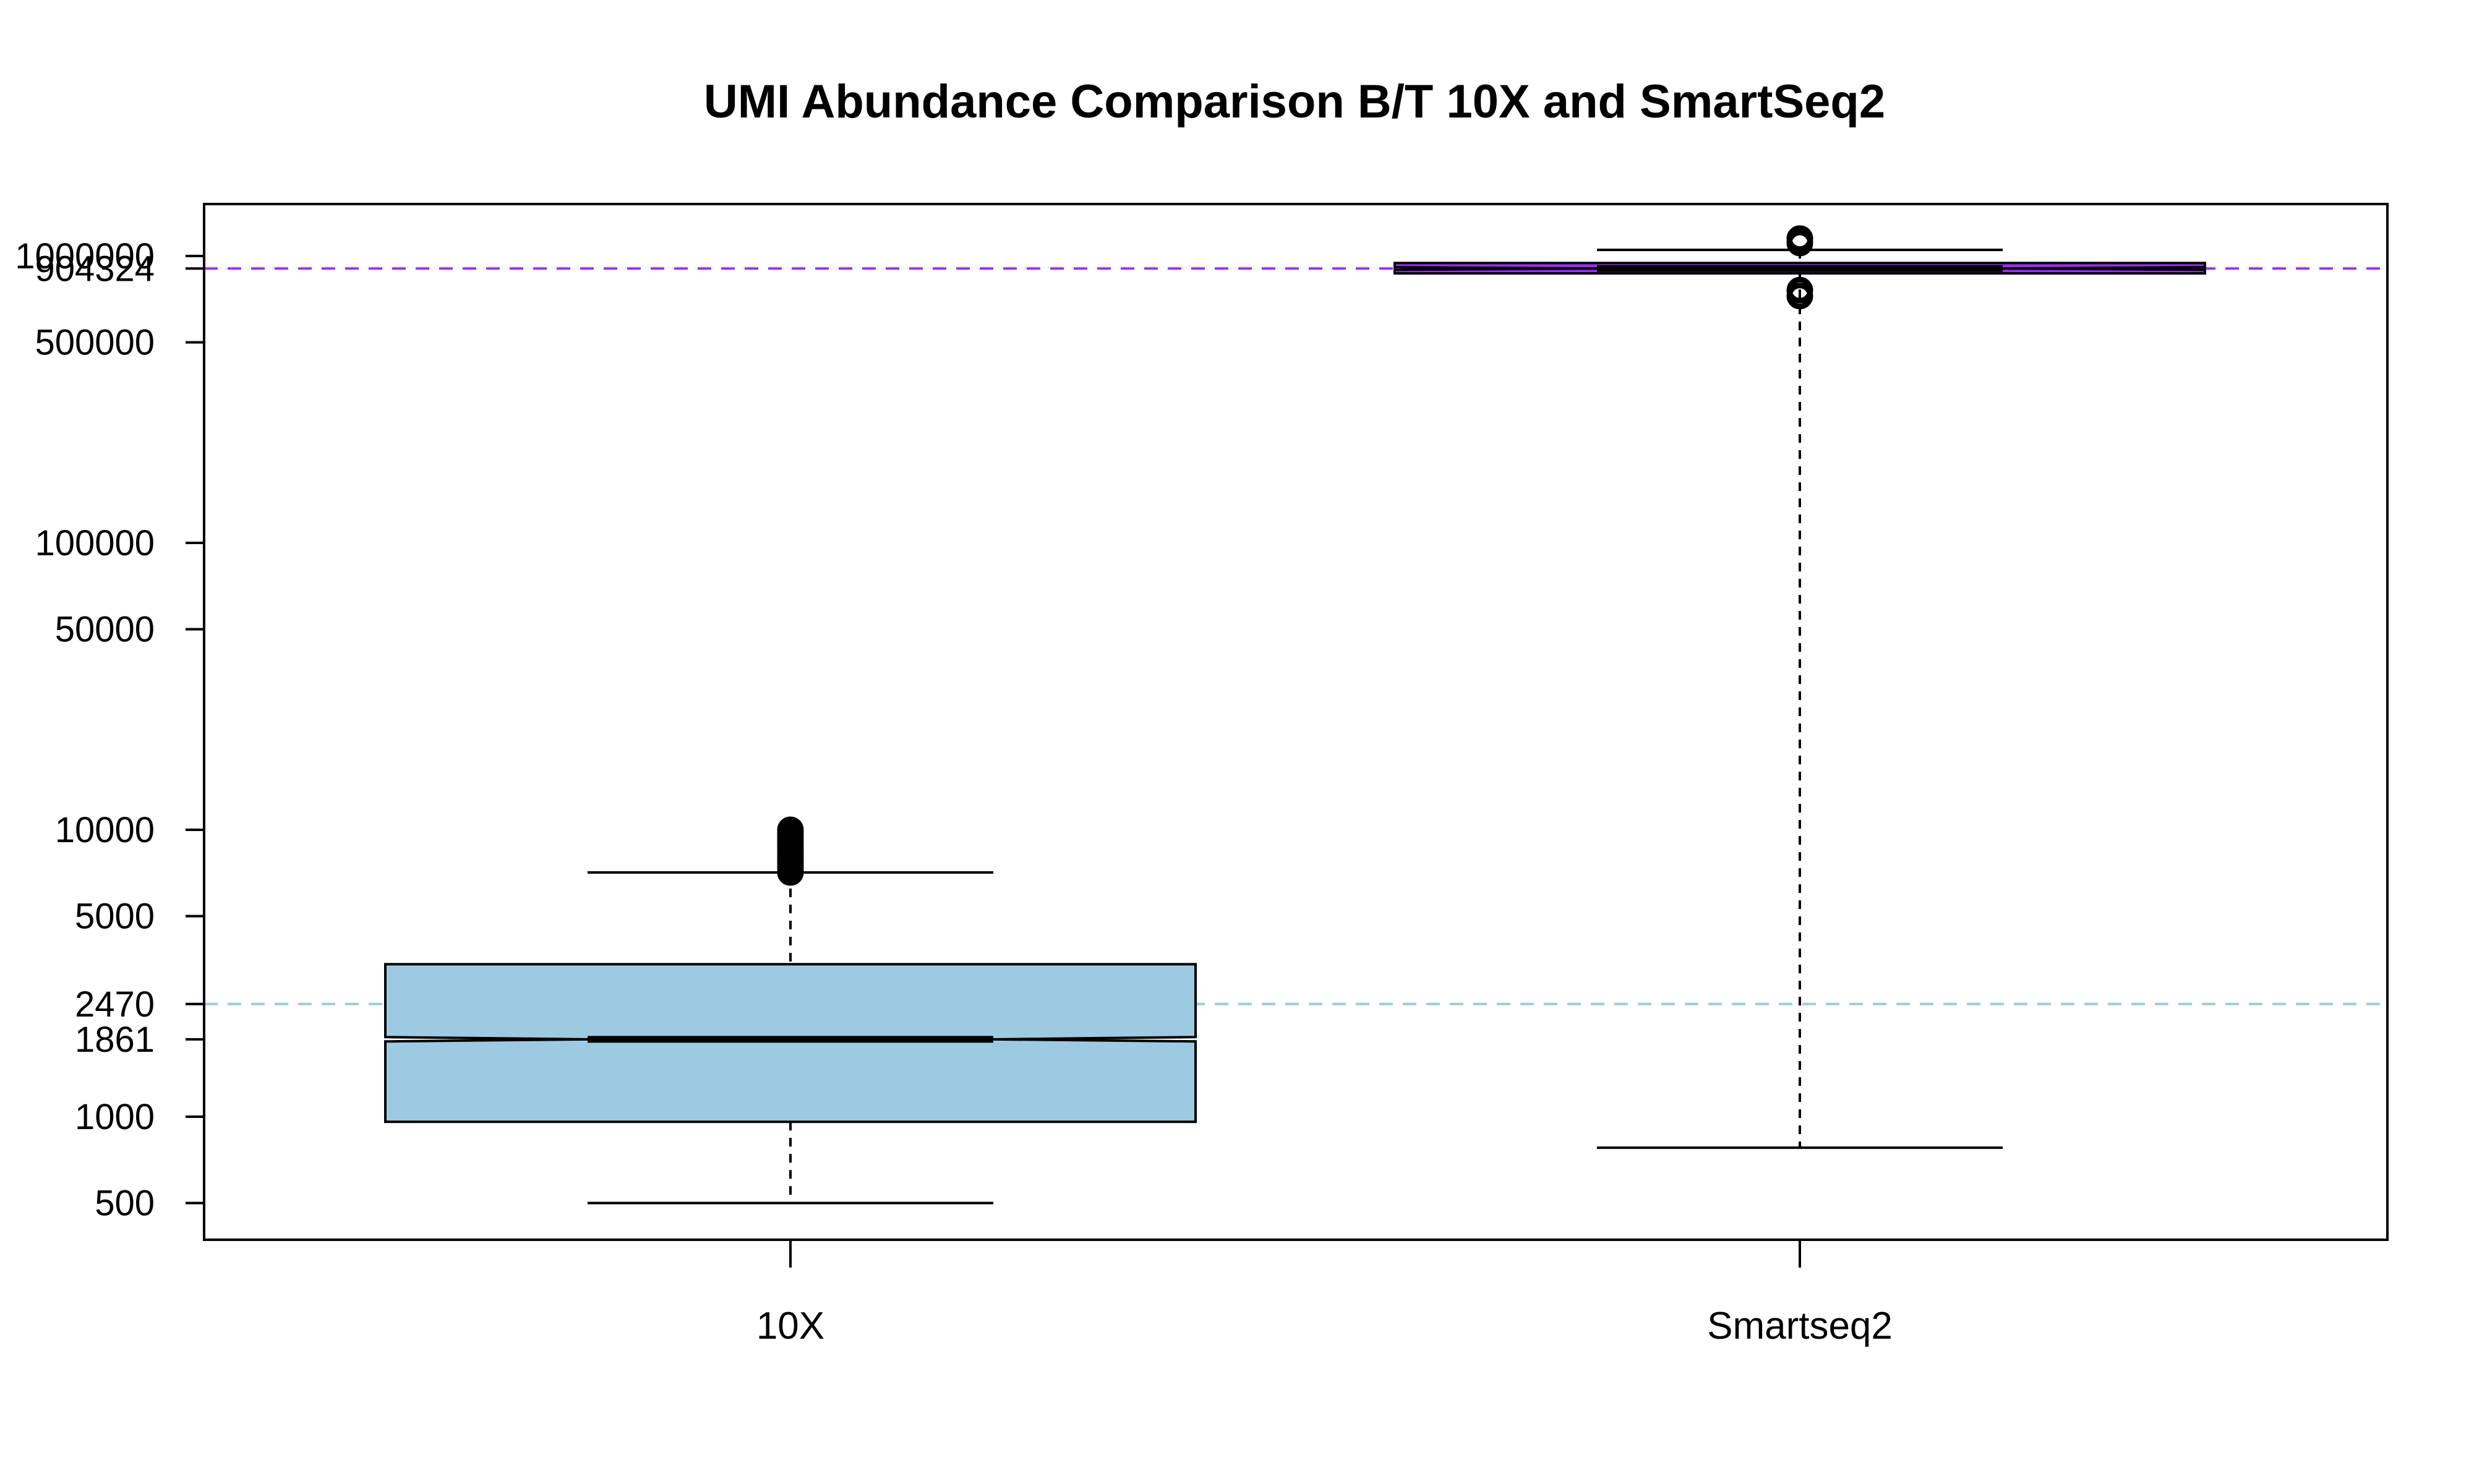  Describe the element at coordinates (790, 829) in the screenshot. I see `outlier-point-10x` at that location.